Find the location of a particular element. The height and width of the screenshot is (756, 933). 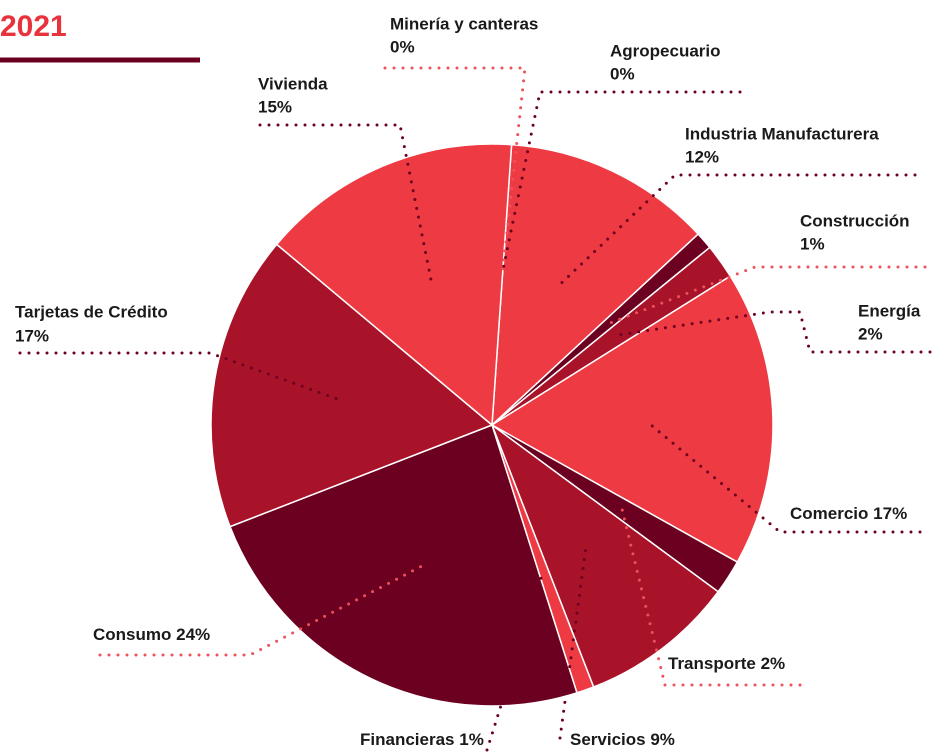

category-name: Industria Manufacturera is located at coordinates (782, 133).